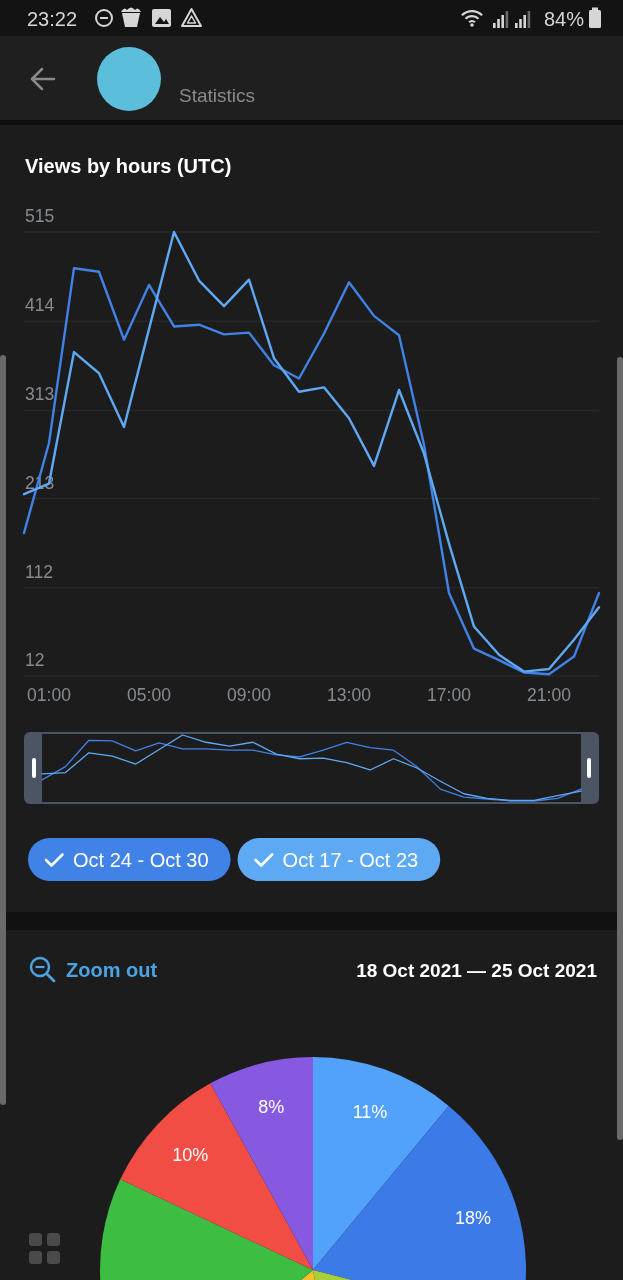 The height and width of the screenshot is (1280, 623). Describe the element at coordinates (350, 860) in the screenshot. I see `text: Oct 17 - Oct 23` at that location.